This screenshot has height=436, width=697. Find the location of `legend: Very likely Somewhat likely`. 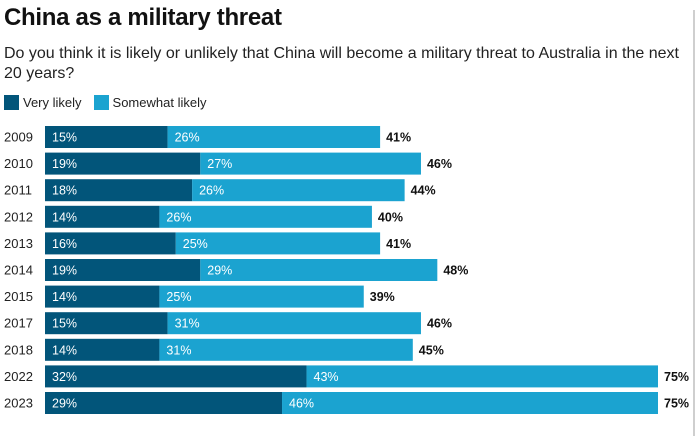

legend: Very likely Somewhat likely is located at coordinates (111, 102).